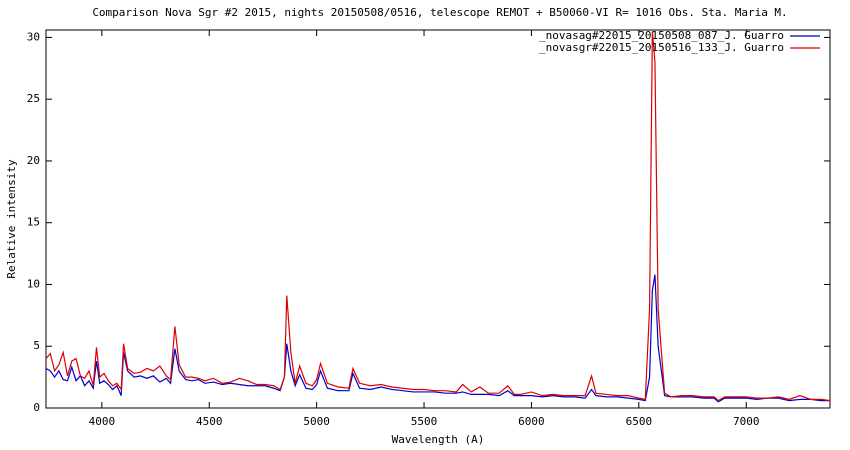  What do you see at coordinates (36, 407) in the screenshot?
I see `y-tick-label: 0` at bounding box center [36, 407].